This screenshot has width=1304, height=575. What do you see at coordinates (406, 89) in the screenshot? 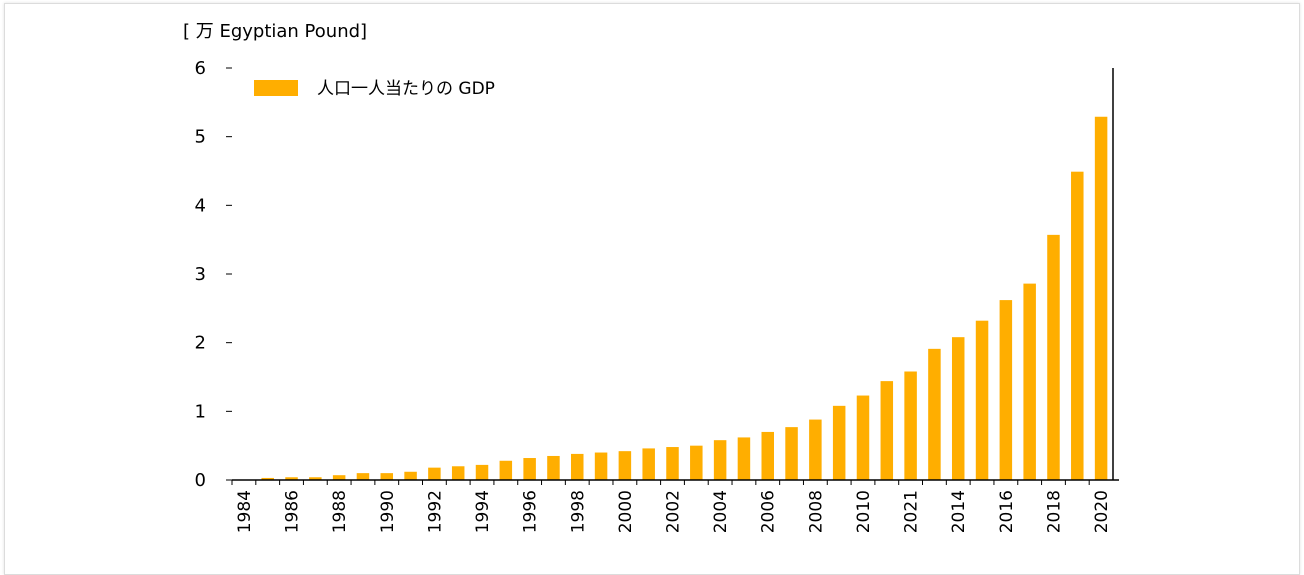
I see `legend-label: 人口一人当たりの GDP` at bounding box center [406, 89].